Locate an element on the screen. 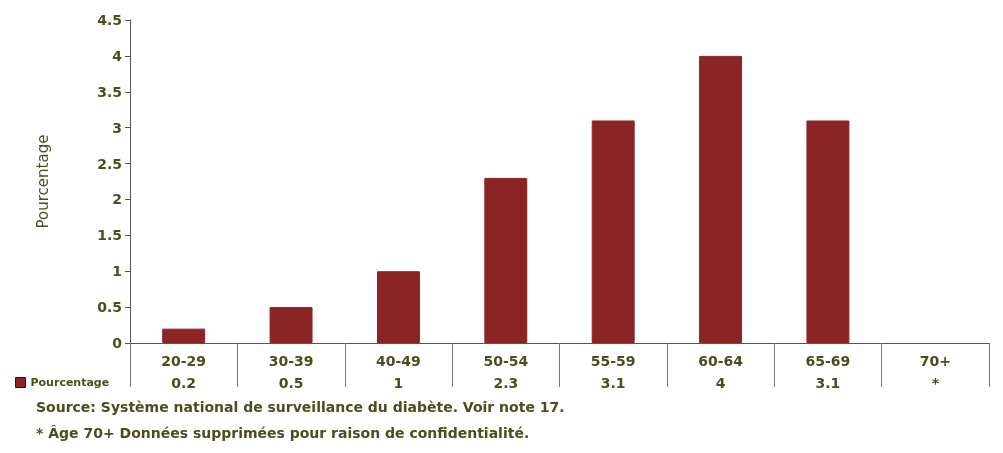  x-tick-label: 55-59 is located at coordinates (613, 361).